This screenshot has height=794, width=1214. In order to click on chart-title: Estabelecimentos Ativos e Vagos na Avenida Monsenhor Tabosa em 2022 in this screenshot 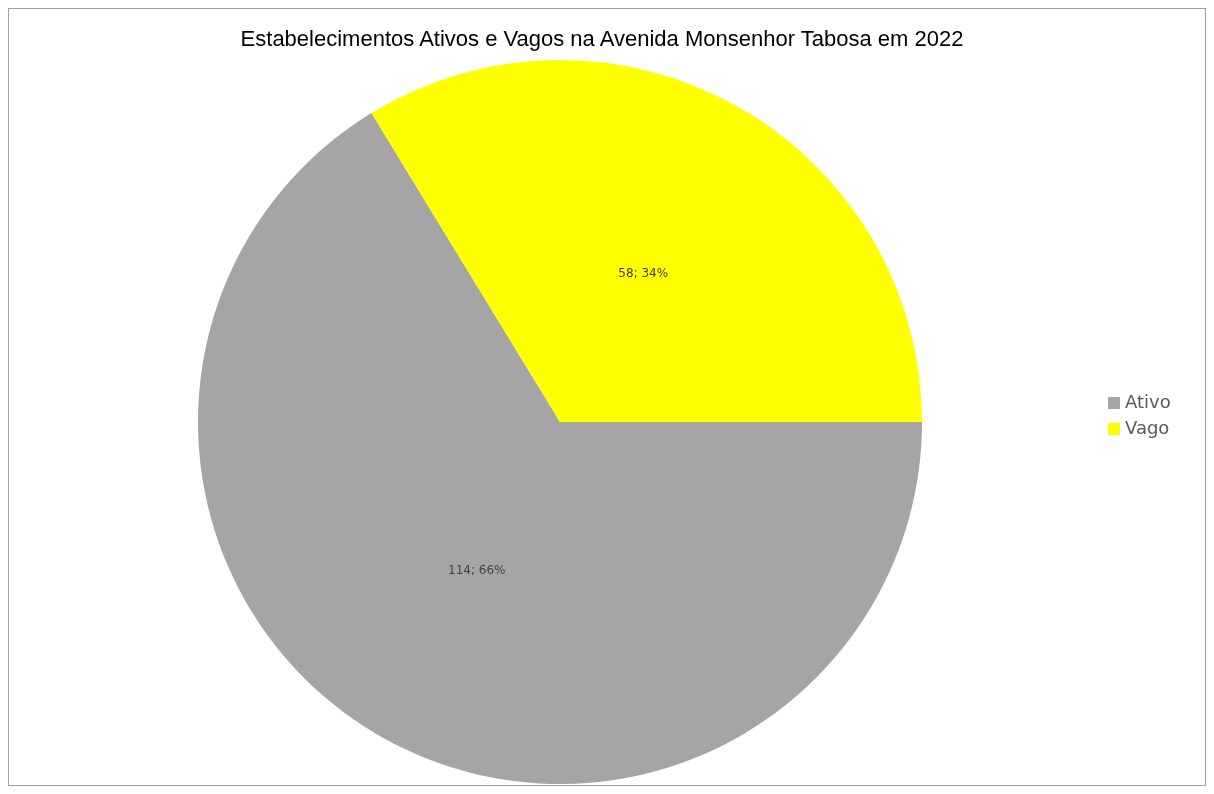, I will do `click(602, 38)`.